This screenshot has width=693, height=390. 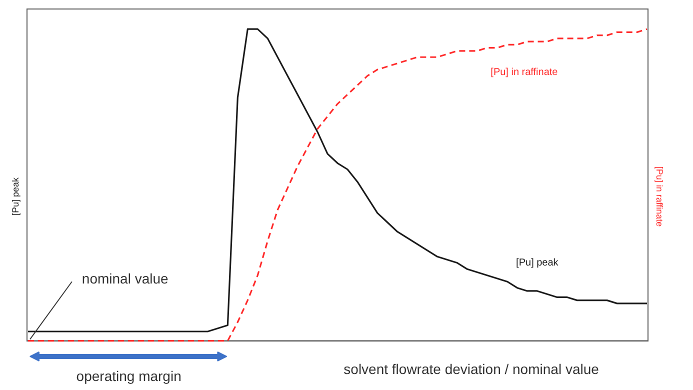 I want to click on y-axis-title: [Pu] peak, so click(x=15, y=196).